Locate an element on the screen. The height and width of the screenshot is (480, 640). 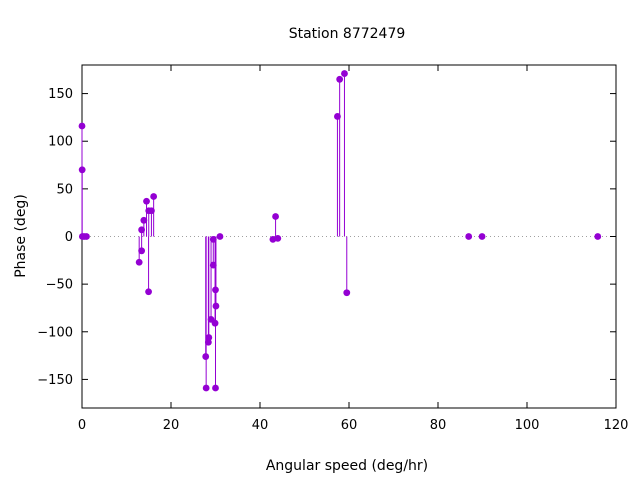
y-tick-label: 100 is located at coordinates (60, 142).